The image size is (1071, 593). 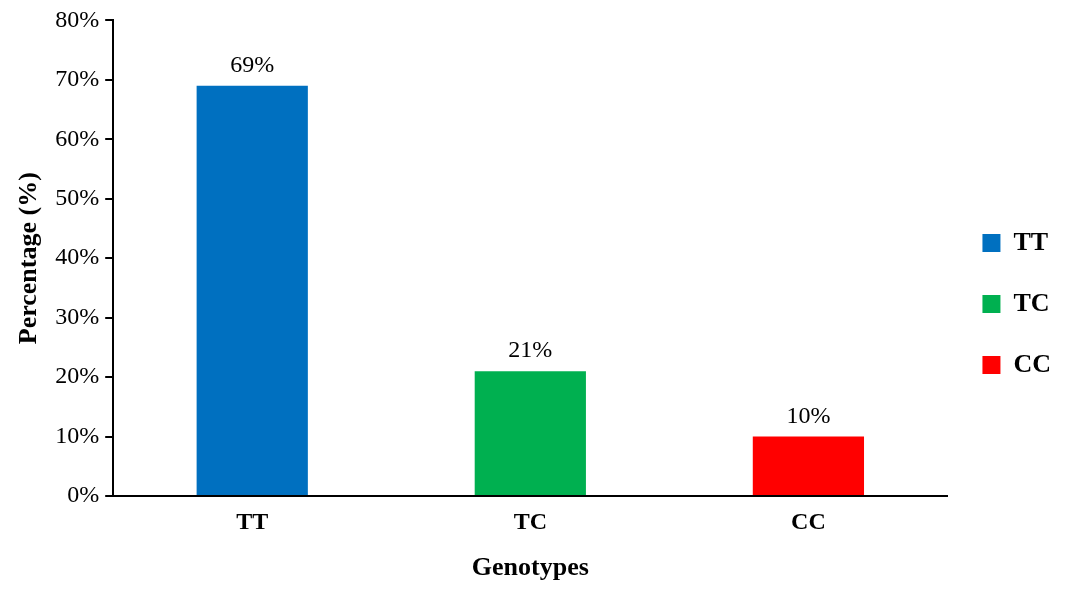 I want to click on y-tick-label: 10%, so click(x=77, y=434).